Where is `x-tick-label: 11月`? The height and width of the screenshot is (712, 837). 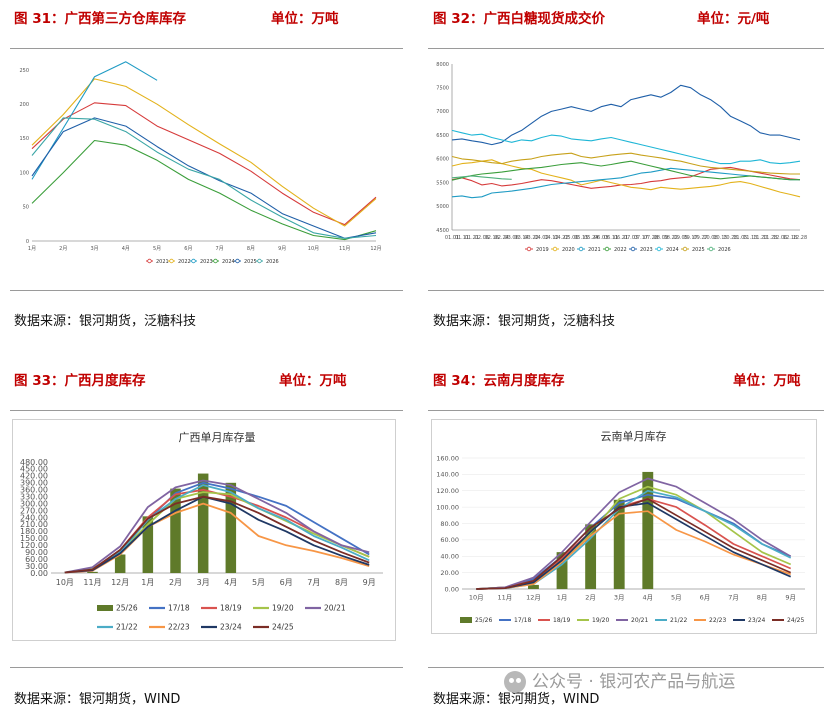
x-tick-label: 11月 is located at coordinates (92, 582).